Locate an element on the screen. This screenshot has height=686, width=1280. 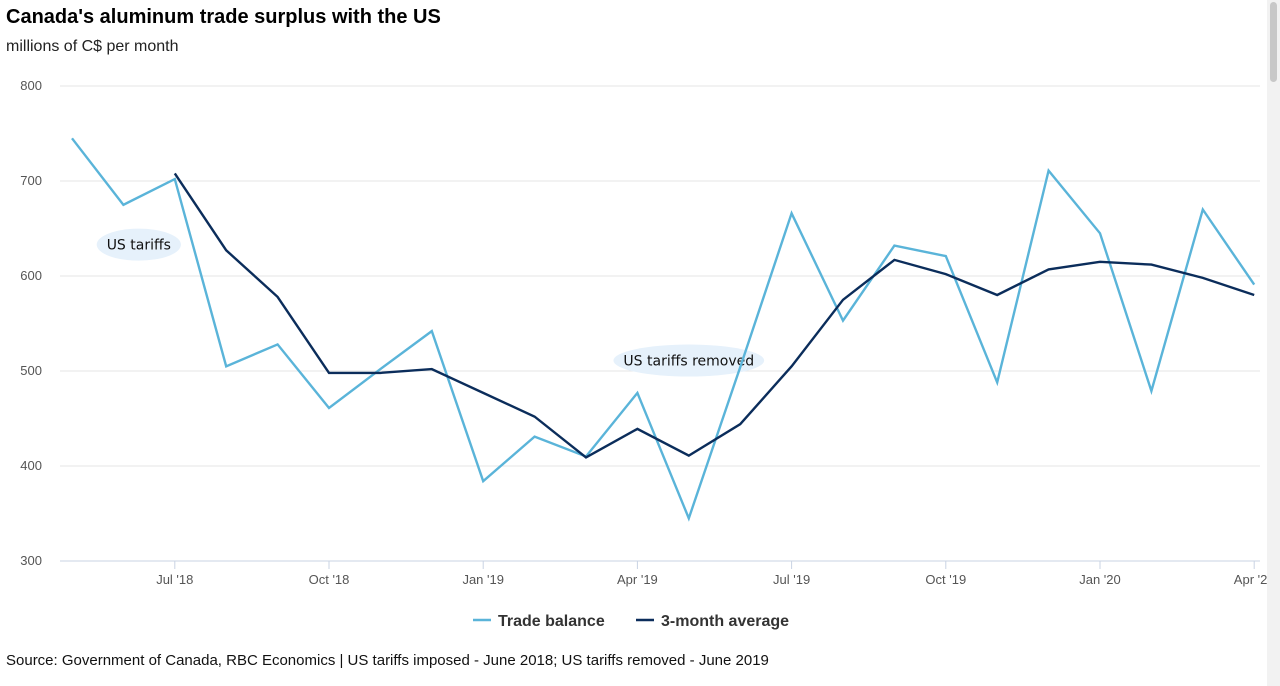
annotations: US tariffs US tariffs removed is located at coordinates (430, 302).